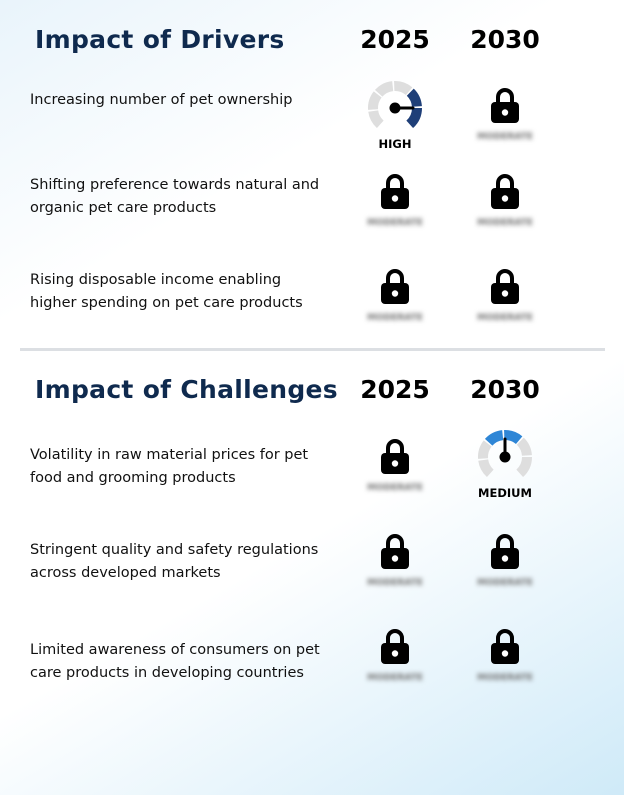 This screenshot has width=624, height=795. I want to click on drivers-year-2030: 2030, so click(505, 39).